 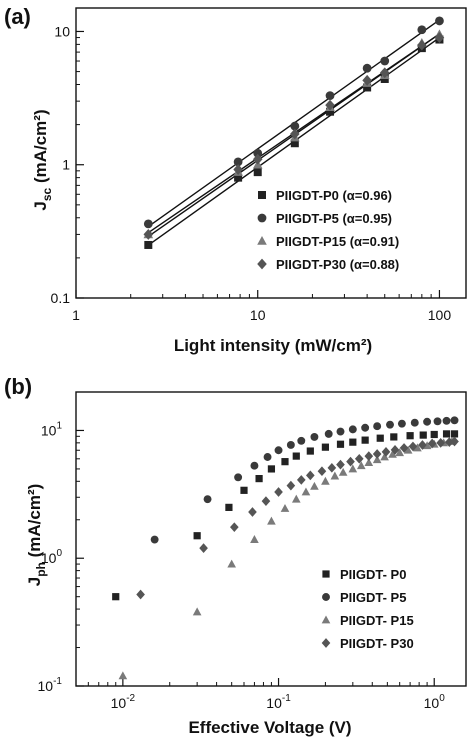 What do you see at coordinates (334, 195) in the screenshot?
I see `legend-label: PIIGDT-P0 (α=0.96)` at bounding box center [334, 195].